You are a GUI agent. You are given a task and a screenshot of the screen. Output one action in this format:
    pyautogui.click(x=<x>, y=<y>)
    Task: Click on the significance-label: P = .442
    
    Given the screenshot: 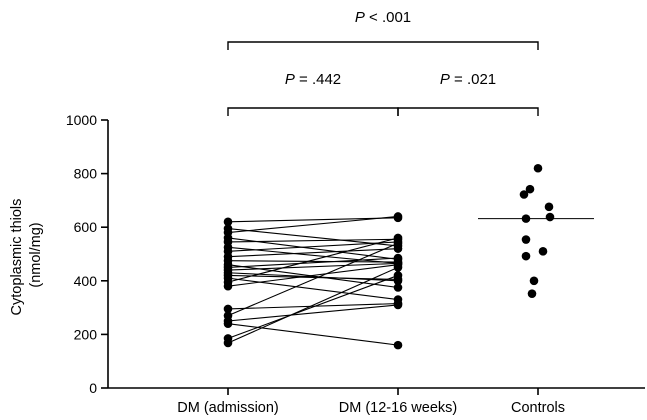 What is the action you would take?
    pyautogui.click(x=313, y=79)
    